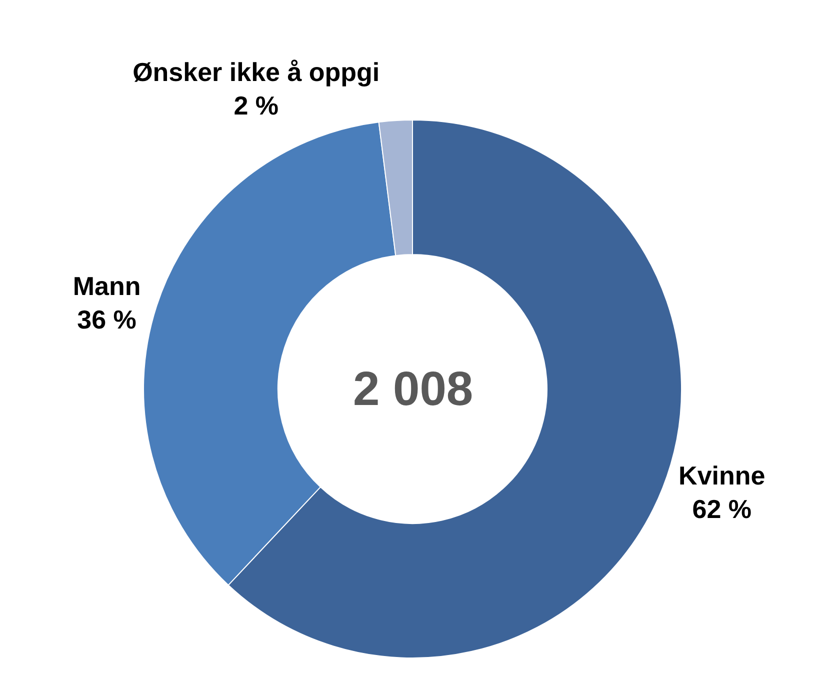 This screenshot has height=678, width=825. What do you see at coordinates (256, 71) in the screenshot?
I see `slice-label: Ønsker ikke å oppgi` at bounding box center [256, 71].